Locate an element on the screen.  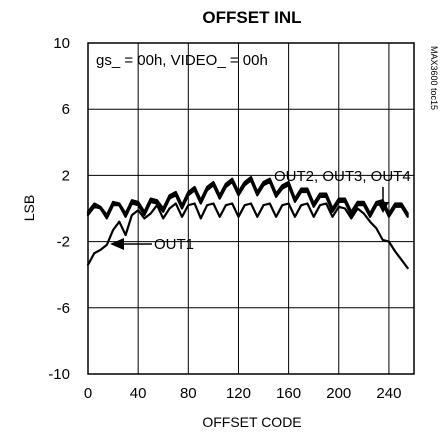
y-tick-label-2: 2 is located at coordinates (66, 175).